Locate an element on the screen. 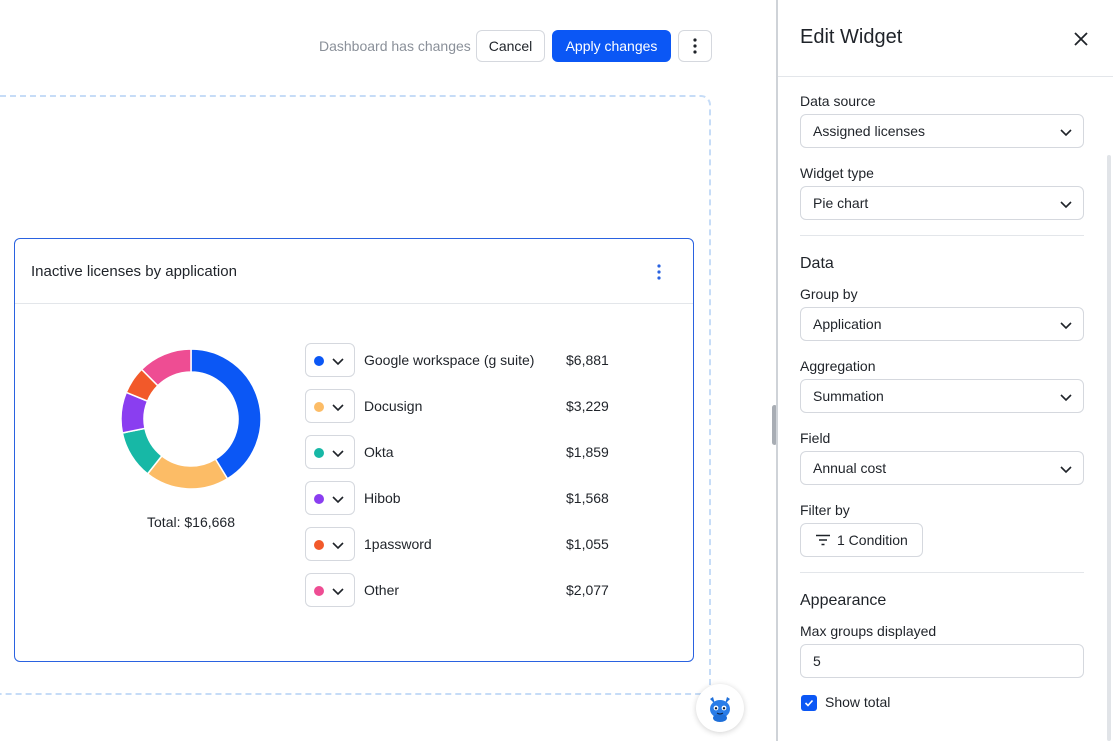 Image resolution: width=1113 pixels, height=741 pixels. show-total-checkbox is located at coordinates (809, 703).